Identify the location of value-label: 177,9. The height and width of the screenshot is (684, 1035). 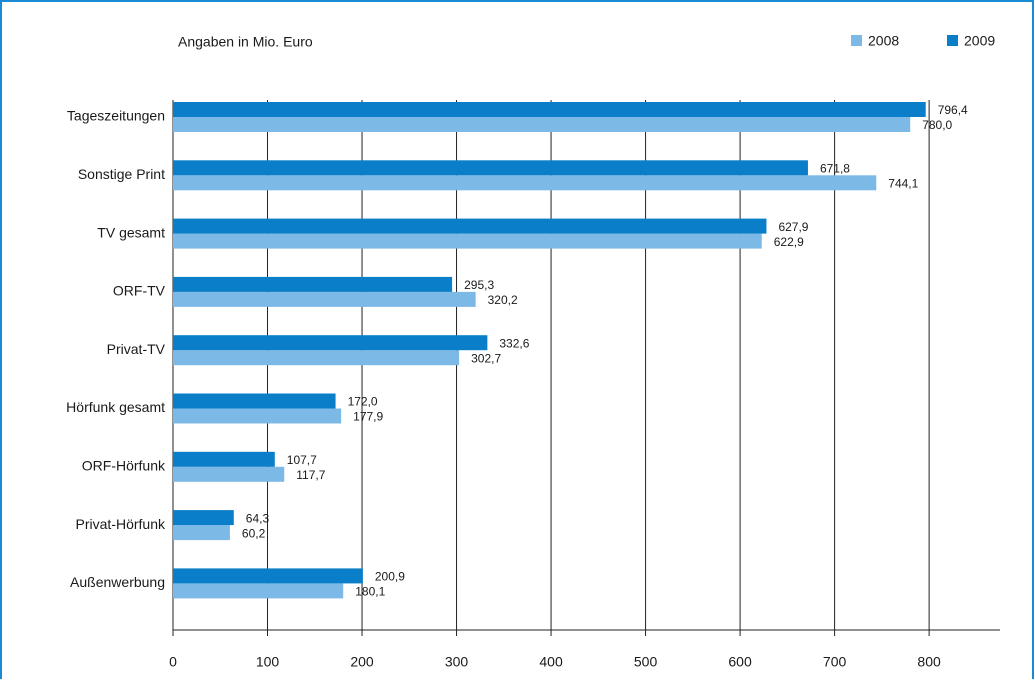
(368, 417).